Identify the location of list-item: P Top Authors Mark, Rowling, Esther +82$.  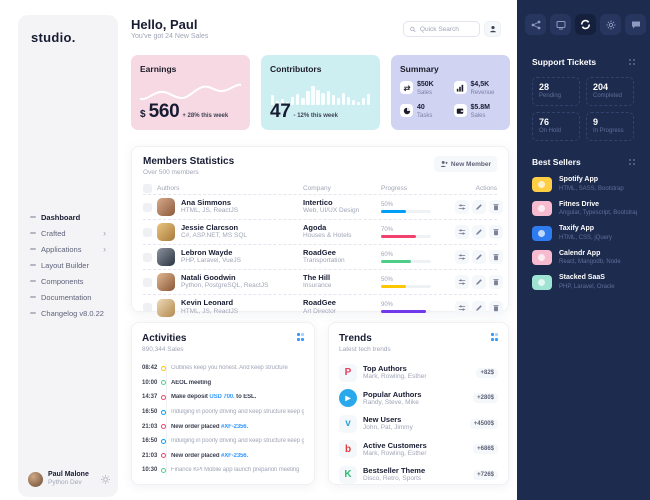
(418, 373).